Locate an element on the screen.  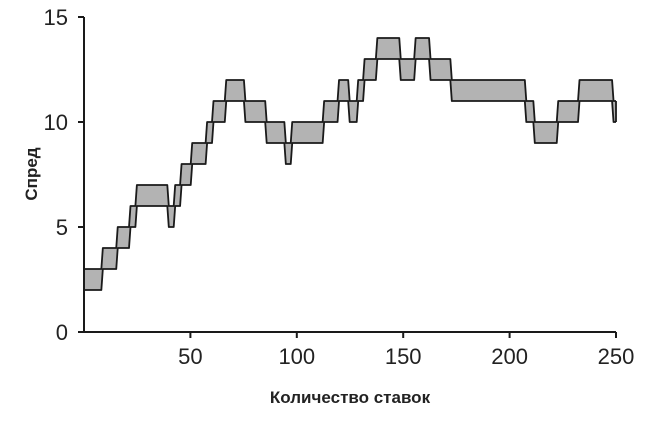
y-ticks: 0 5 10 15 is located at coordinates (64, 175).